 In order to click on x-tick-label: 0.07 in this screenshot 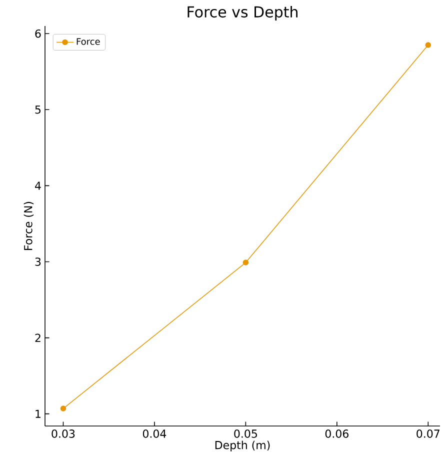, I will do `click(428, 434)`.